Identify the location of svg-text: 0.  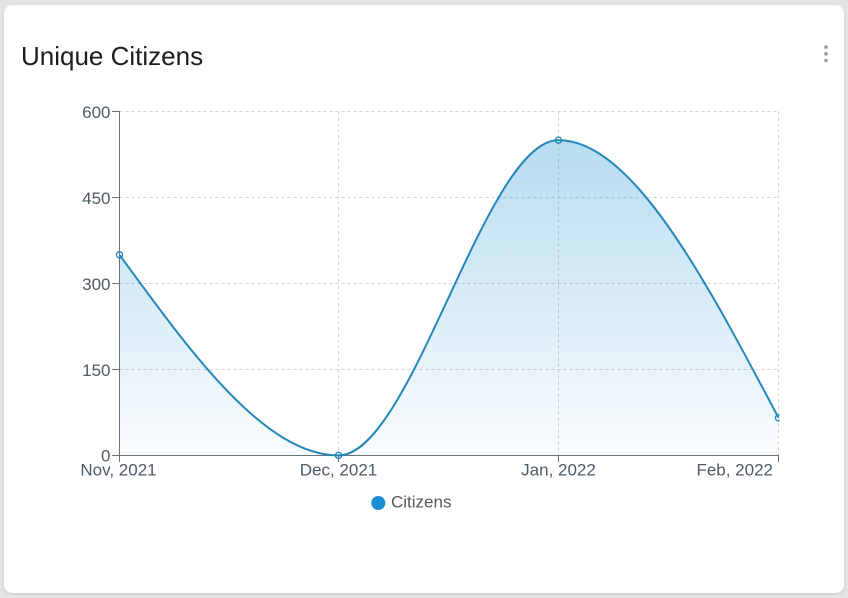
(105, 456).